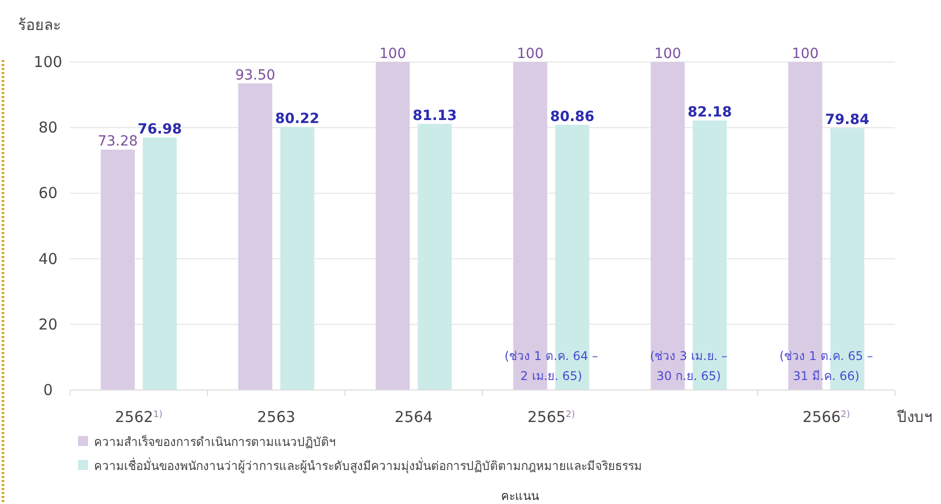  What do you see at coordinates (368, 465) in the screenshot?
I see `legend-label: ความเชื่อมั่นของพนักงานว่าผู้ว่าการและผู้นำระดับสูงมีความมุ่งมั่นต่อการปฏิบัติตามกฎหมายและมีจริยธรรม` at bounding box center [368, 465].